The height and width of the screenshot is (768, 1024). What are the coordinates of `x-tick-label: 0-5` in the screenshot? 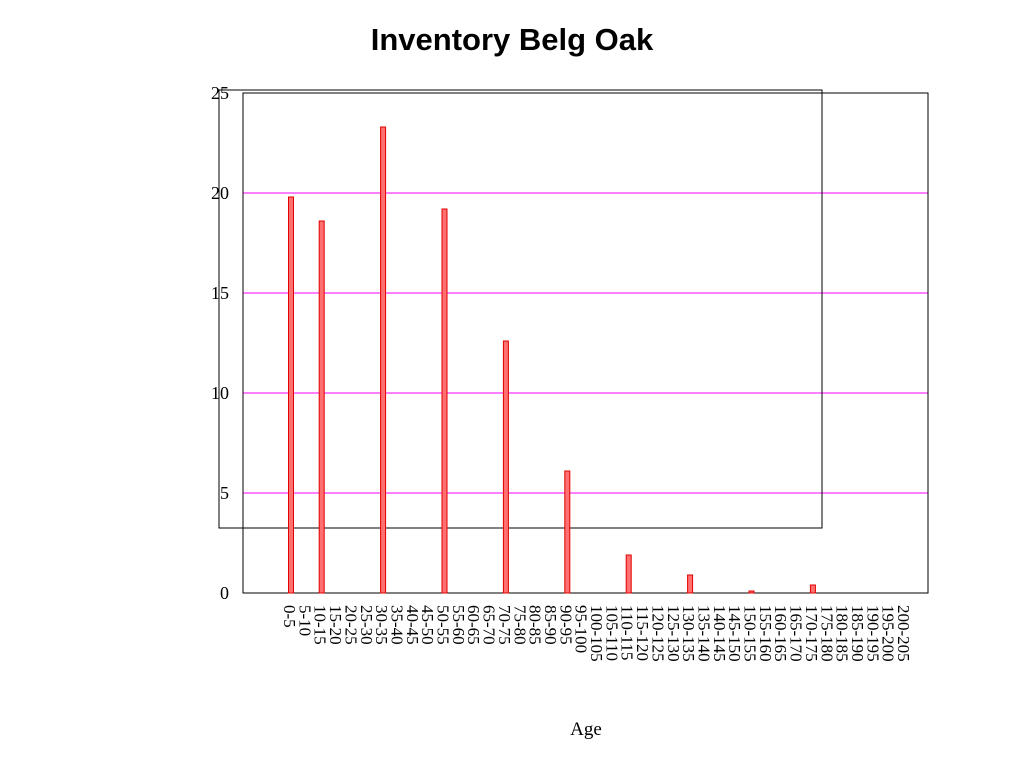 It's located at (289, 616).